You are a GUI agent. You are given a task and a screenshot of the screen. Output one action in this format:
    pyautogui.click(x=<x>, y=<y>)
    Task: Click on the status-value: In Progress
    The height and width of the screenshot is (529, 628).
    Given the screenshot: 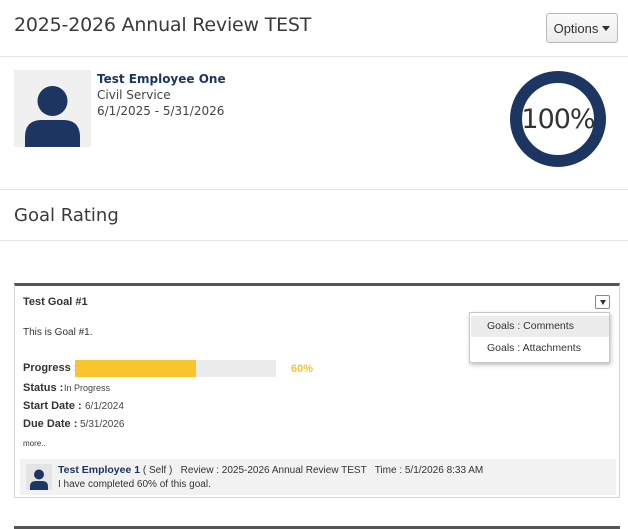 What is the action you would take?
    pyautogui.click(x=87, y=388)
    